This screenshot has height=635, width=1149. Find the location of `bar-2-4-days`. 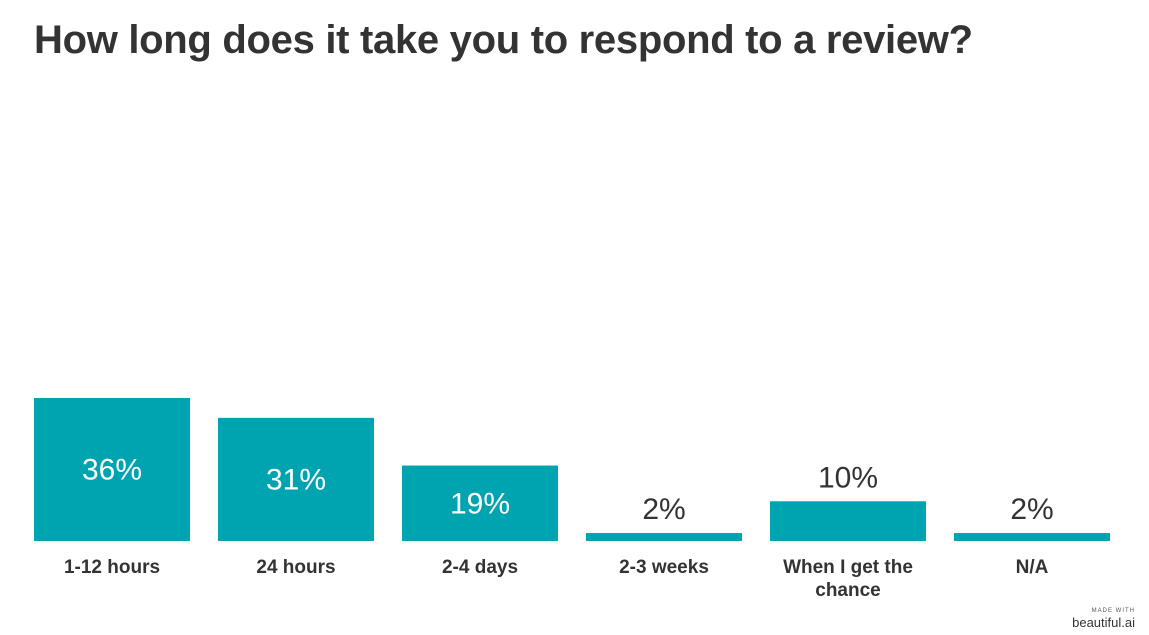

bar-2-4-days is located at coordinates (480, 503).